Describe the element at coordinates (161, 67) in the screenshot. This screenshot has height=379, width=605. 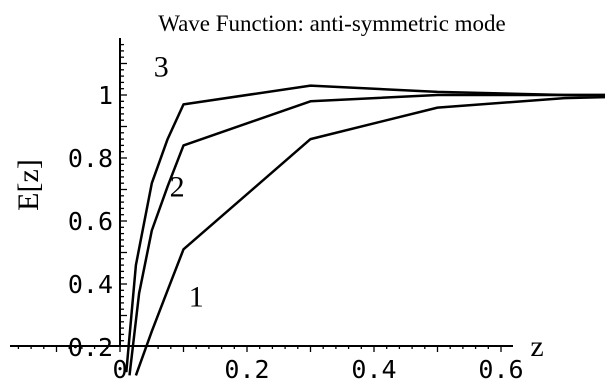
I see `series-label-3: 3` at that location.